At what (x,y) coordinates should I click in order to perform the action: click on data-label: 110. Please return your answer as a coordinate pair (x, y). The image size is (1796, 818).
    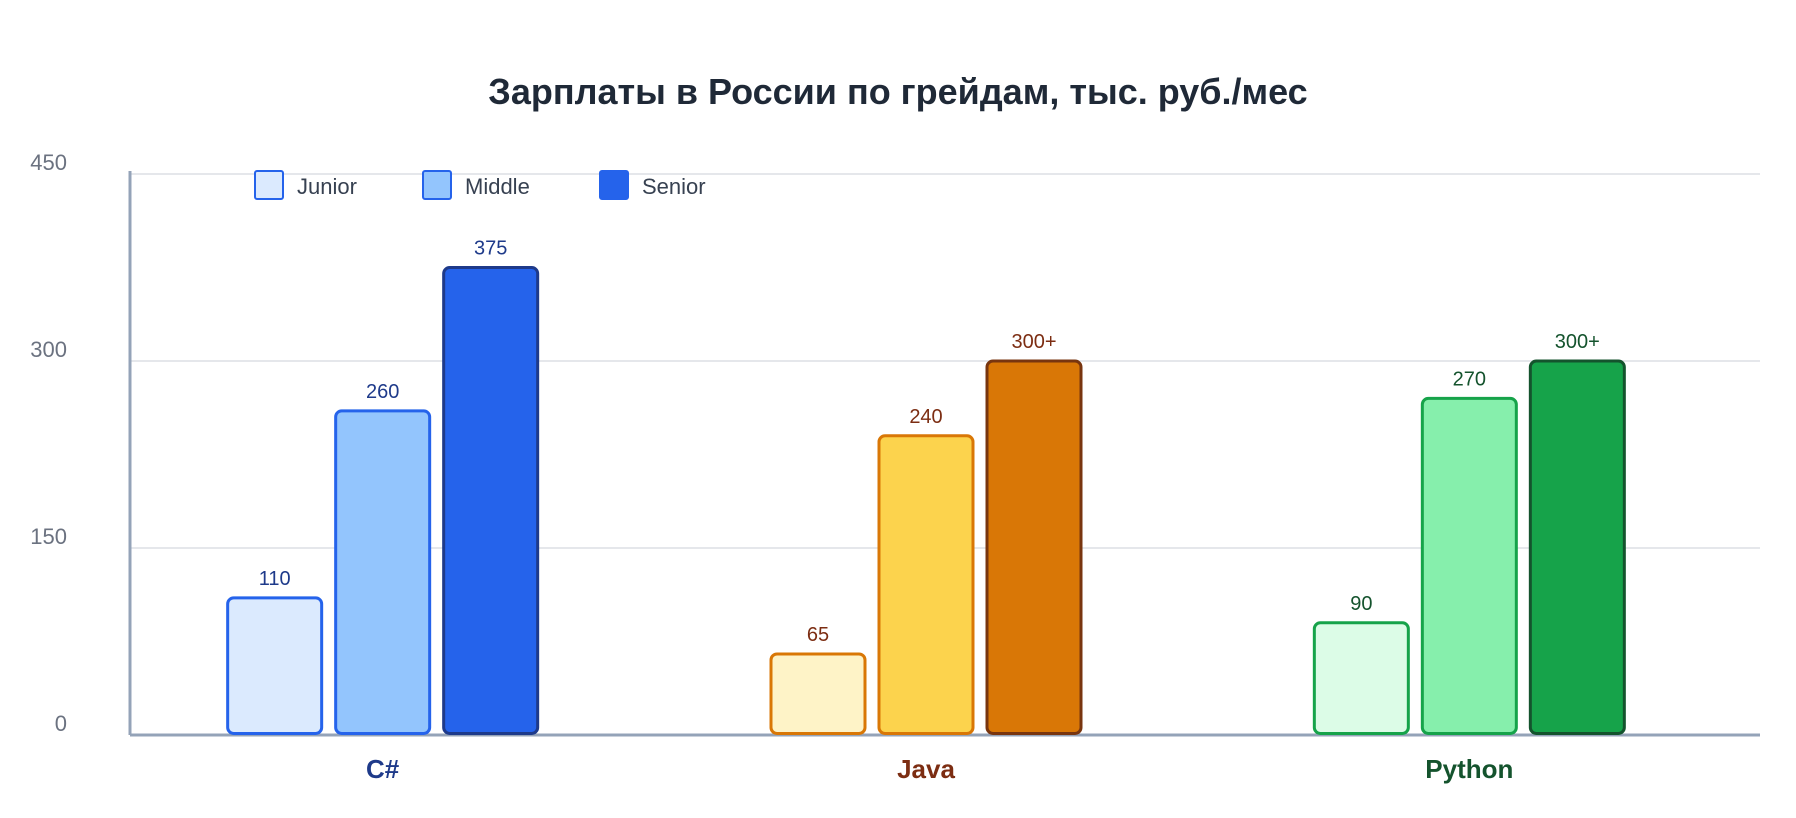
    Looking at the image, I should click on (275, 579).